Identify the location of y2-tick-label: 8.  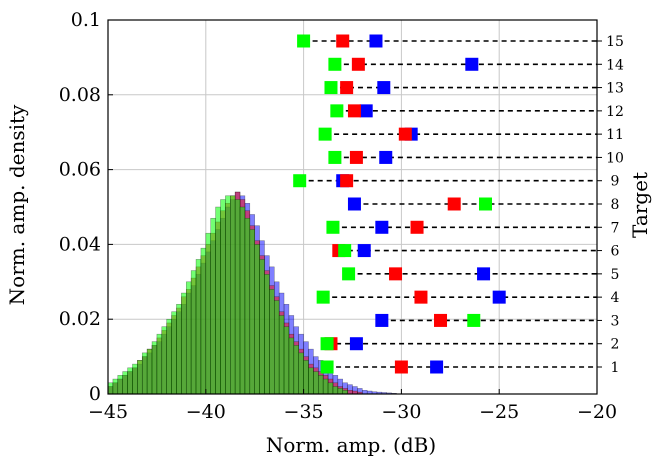
(615, 205).